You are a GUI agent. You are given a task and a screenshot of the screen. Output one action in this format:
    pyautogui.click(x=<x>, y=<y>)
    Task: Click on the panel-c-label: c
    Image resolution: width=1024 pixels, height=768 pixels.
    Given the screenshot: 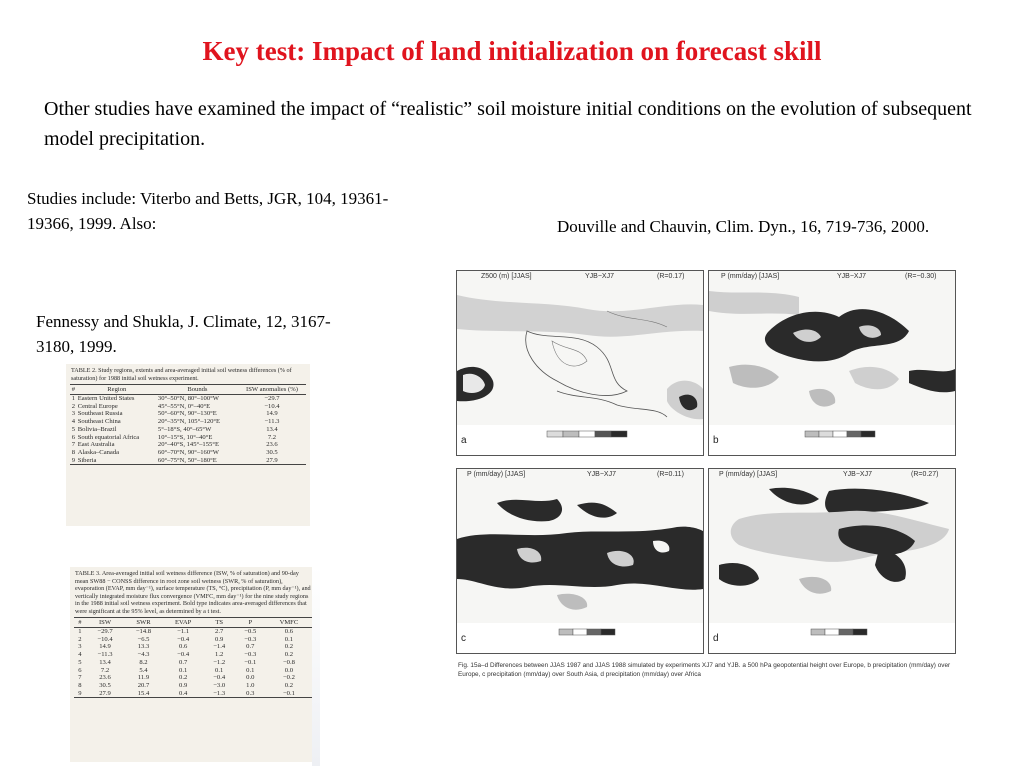 What is the action you would take?
    pyautogui.click(x=463, y=638)
    